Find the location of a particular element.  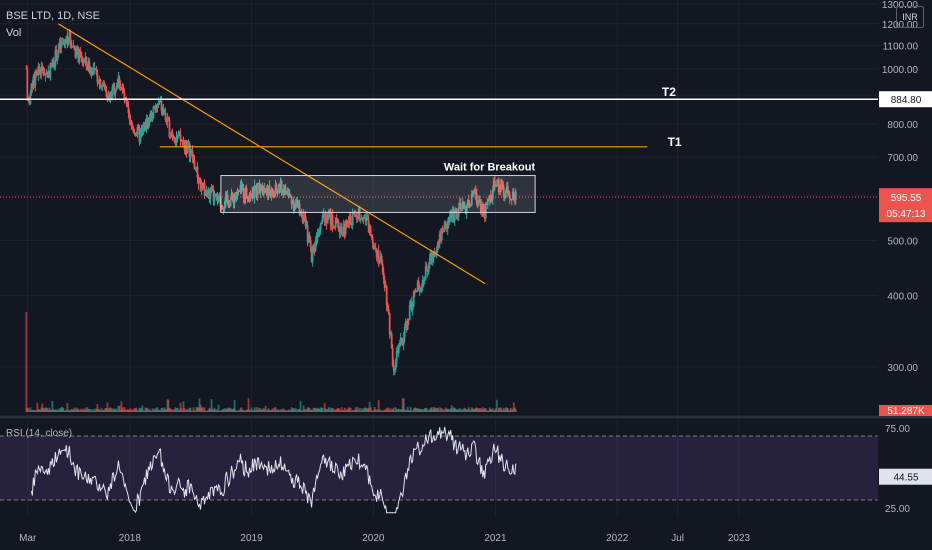

breakout-label: Wait for Breakout is located at coordinates (490, 168).